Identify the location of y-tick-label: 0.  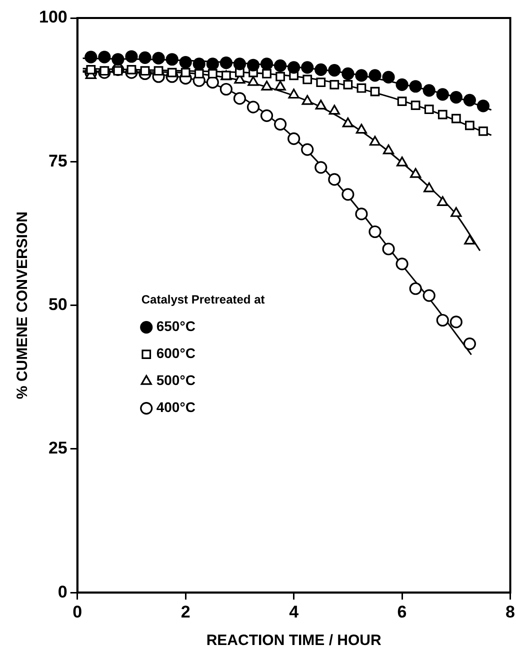
(63, 592).